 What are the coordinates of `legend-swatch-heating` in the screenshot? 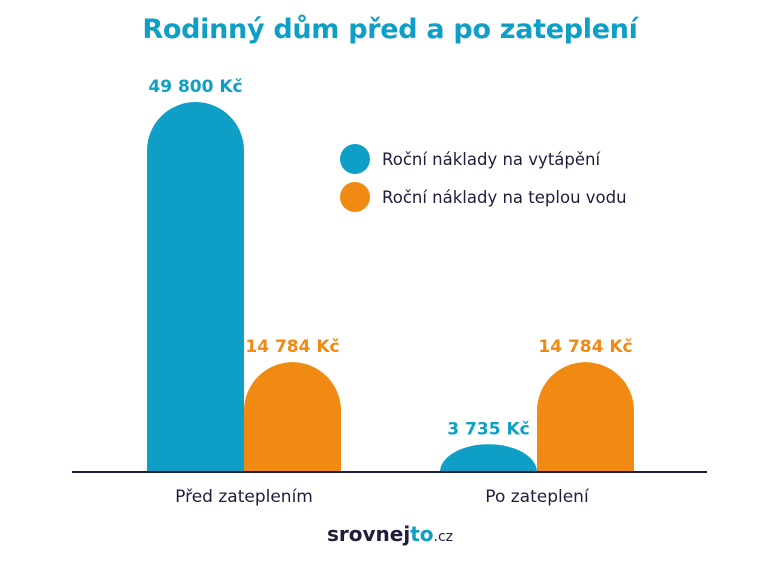 It's located at (355, 159).